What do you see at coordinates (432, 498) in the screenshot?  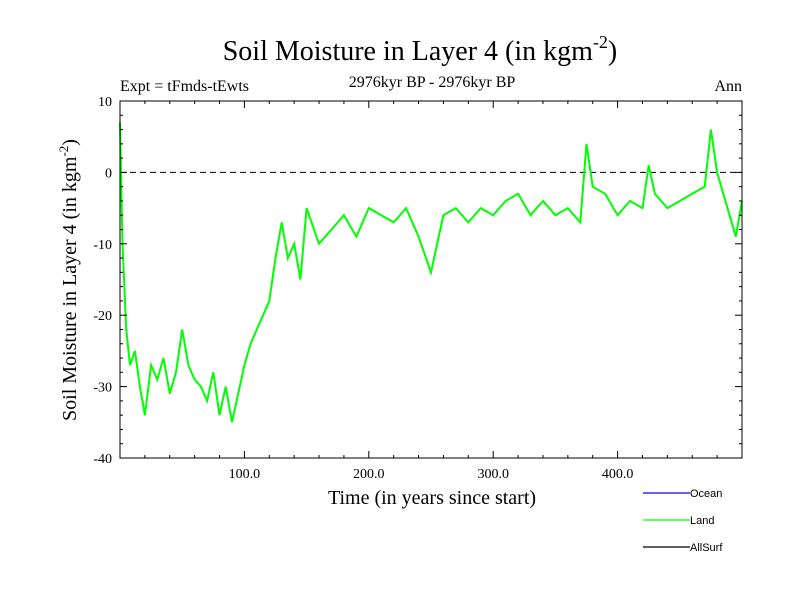 I see `x-axis-label: Time (in years since start)` at bounding box center [432, 498].